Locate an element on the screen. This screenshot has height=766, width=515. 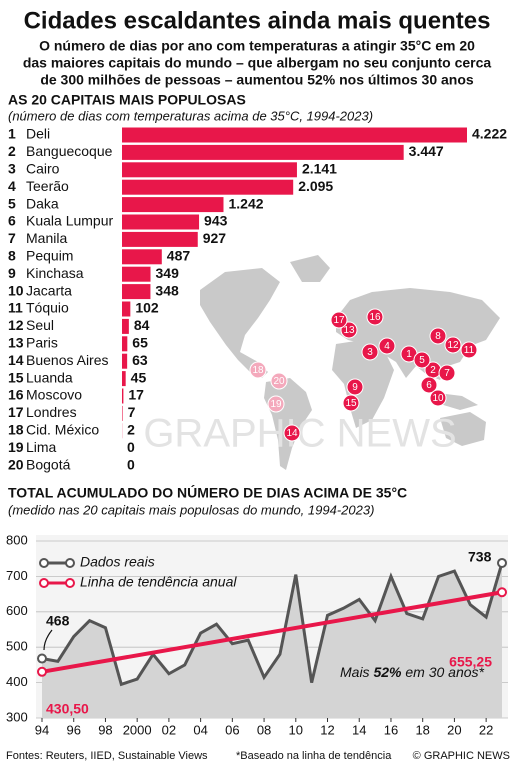
map-marker-label: 16 is located at coordinates (375, 317).